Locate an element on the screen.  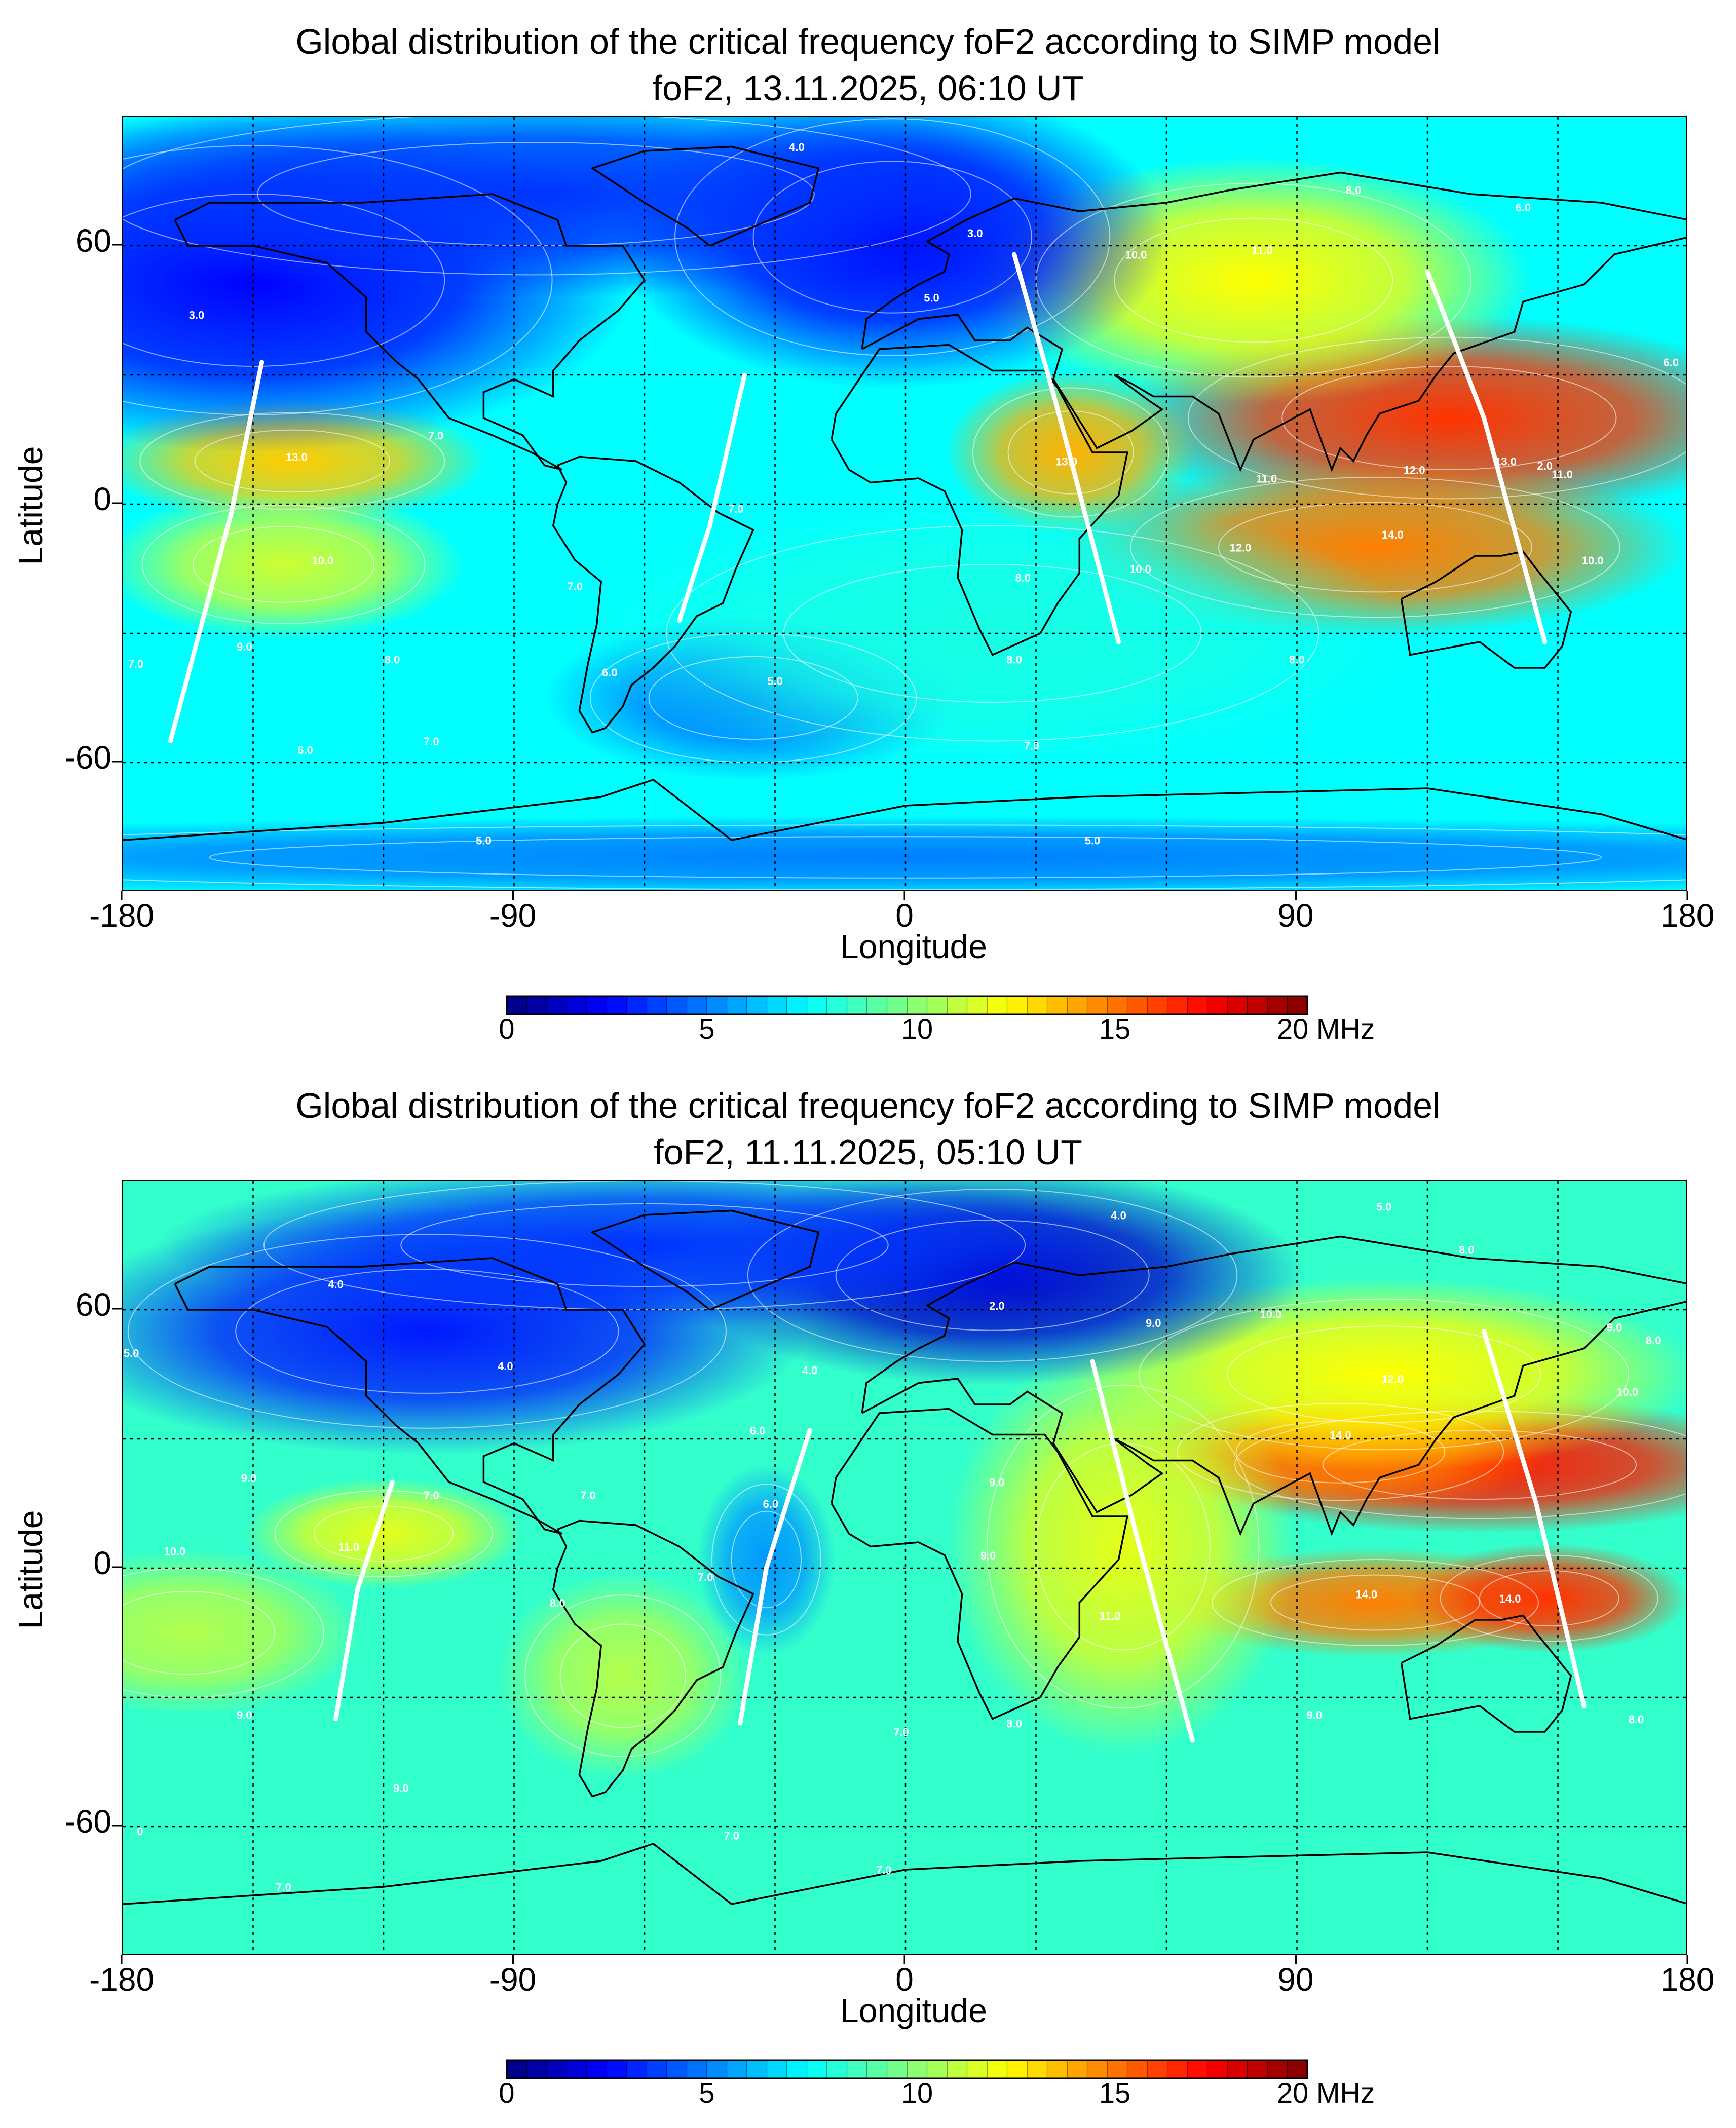
x-tick-label: 90 is located at coordinates (1295, 1980).